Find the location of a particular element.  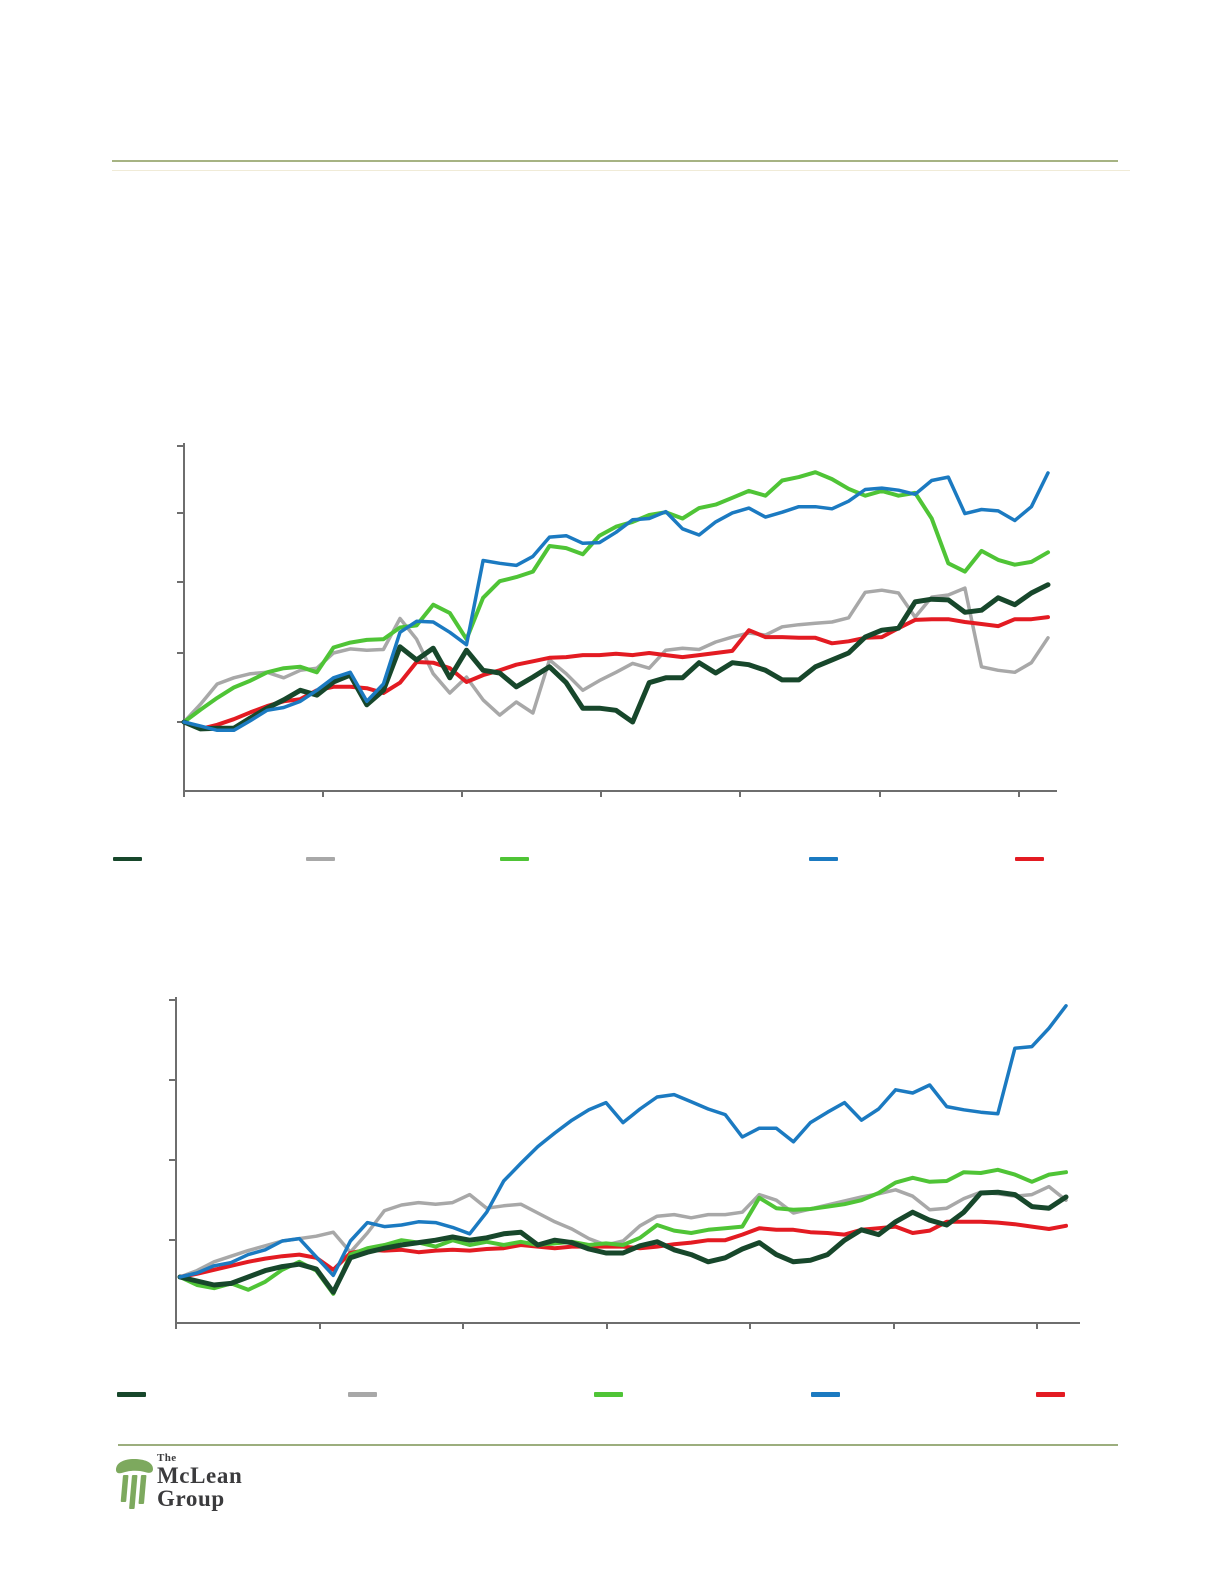

logo-group-text: Group is located at coordinates (191, 1498).